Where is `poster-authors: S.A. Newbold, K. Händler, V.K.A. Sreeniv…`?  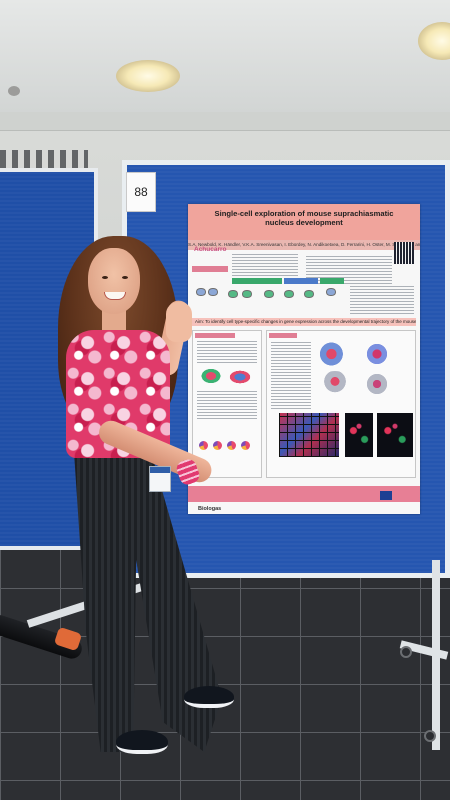
poster-authors: S.A. Newbold, K. Händler, V.K.A. Sreeniv… is located at coordinates (304, 245).